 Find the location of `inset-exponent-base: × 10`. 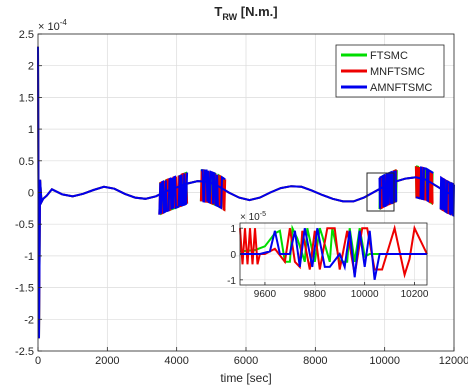

inset-exponent-base: × 10 is located at coordinates (250, 217).